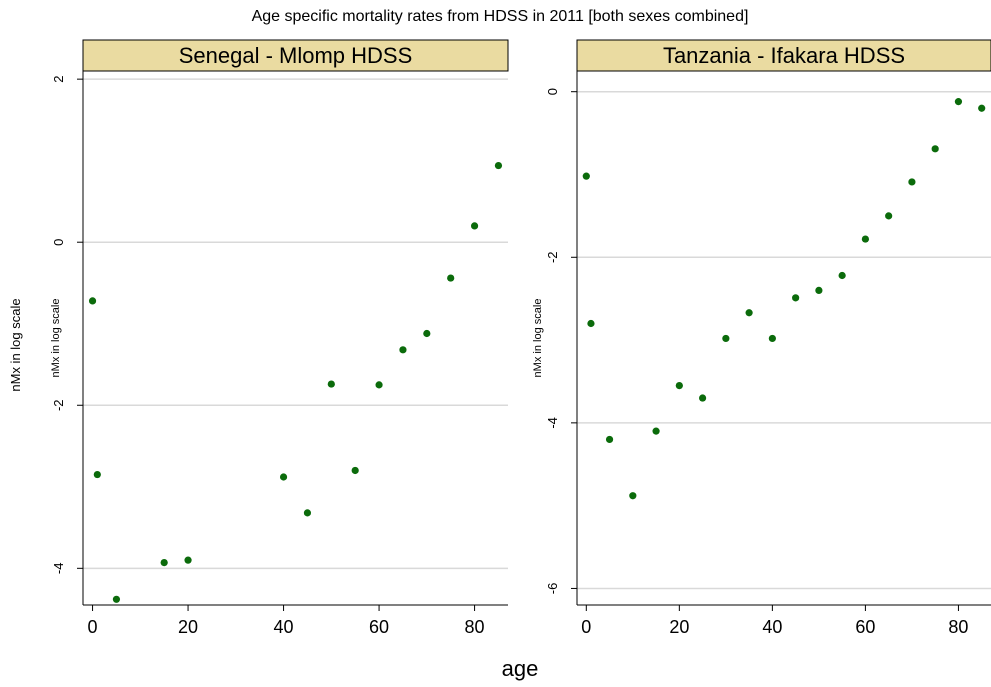  Describe the element at coordinates (520, 668) in the screenshot. I see `figure-x-axis-label: age` at that location.